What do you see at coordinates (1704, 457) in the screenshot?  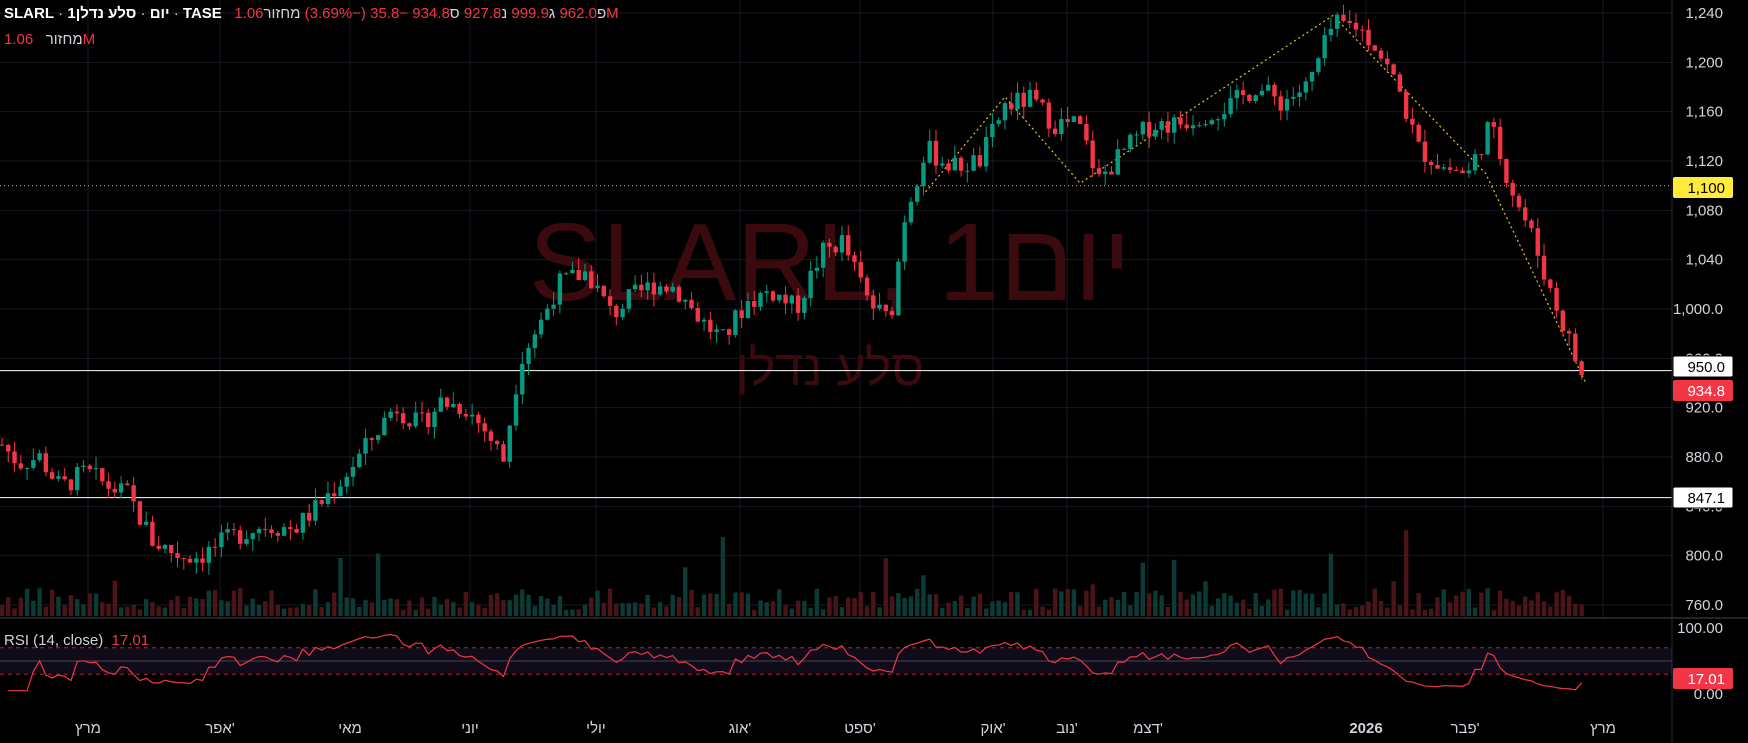 I see `price-tick-label: 880.0` at bounding box center [1704, 457].